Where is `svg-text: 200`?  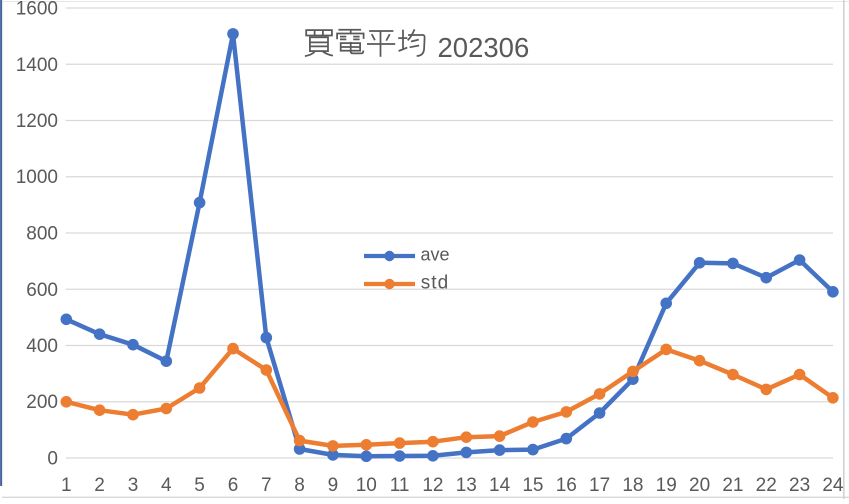 svg-text: 200 is located at coordinates (42, 402).